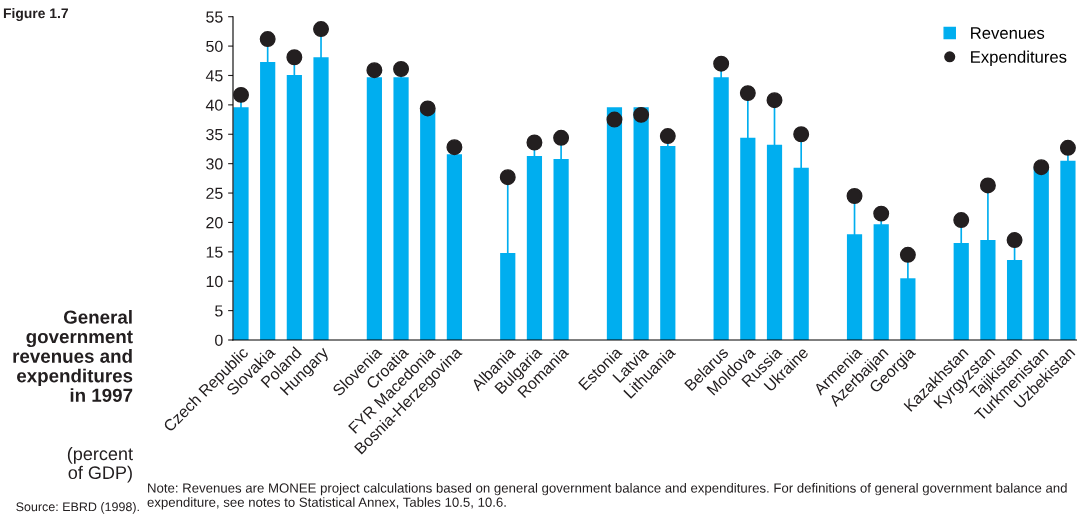  I want to click on y-tick-label: 10, so click(214, 281).